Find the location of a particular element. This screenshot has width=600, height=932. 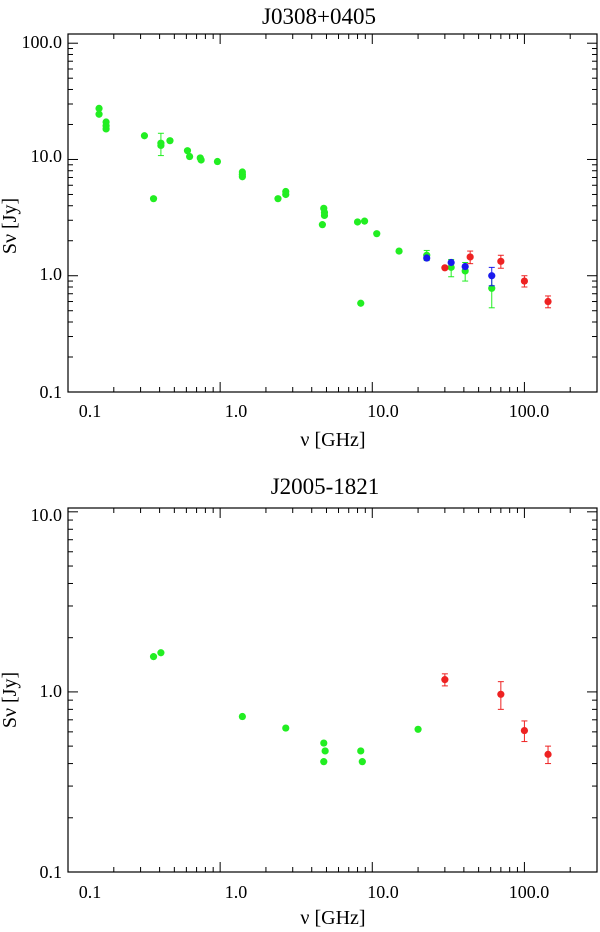

y-axis: 0.1 1.0 10.0 is located at coordinates (47, 693).